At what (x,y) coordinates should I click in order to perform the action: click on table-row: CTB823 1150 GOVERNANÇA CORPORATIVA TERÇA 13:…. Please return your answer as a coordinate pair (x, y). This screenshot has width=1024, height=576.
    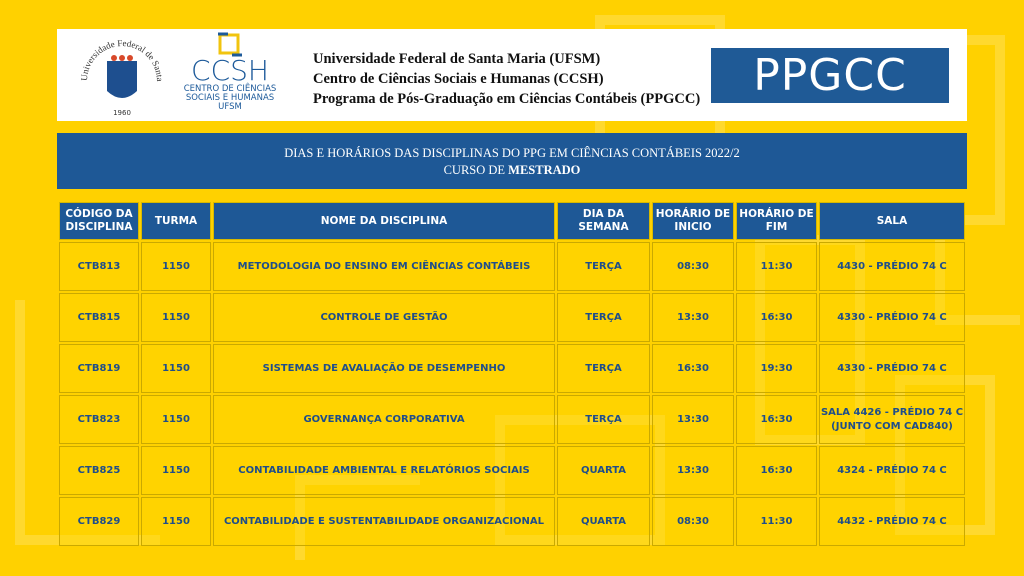
    Looking at the image, I should click on (512, 419).